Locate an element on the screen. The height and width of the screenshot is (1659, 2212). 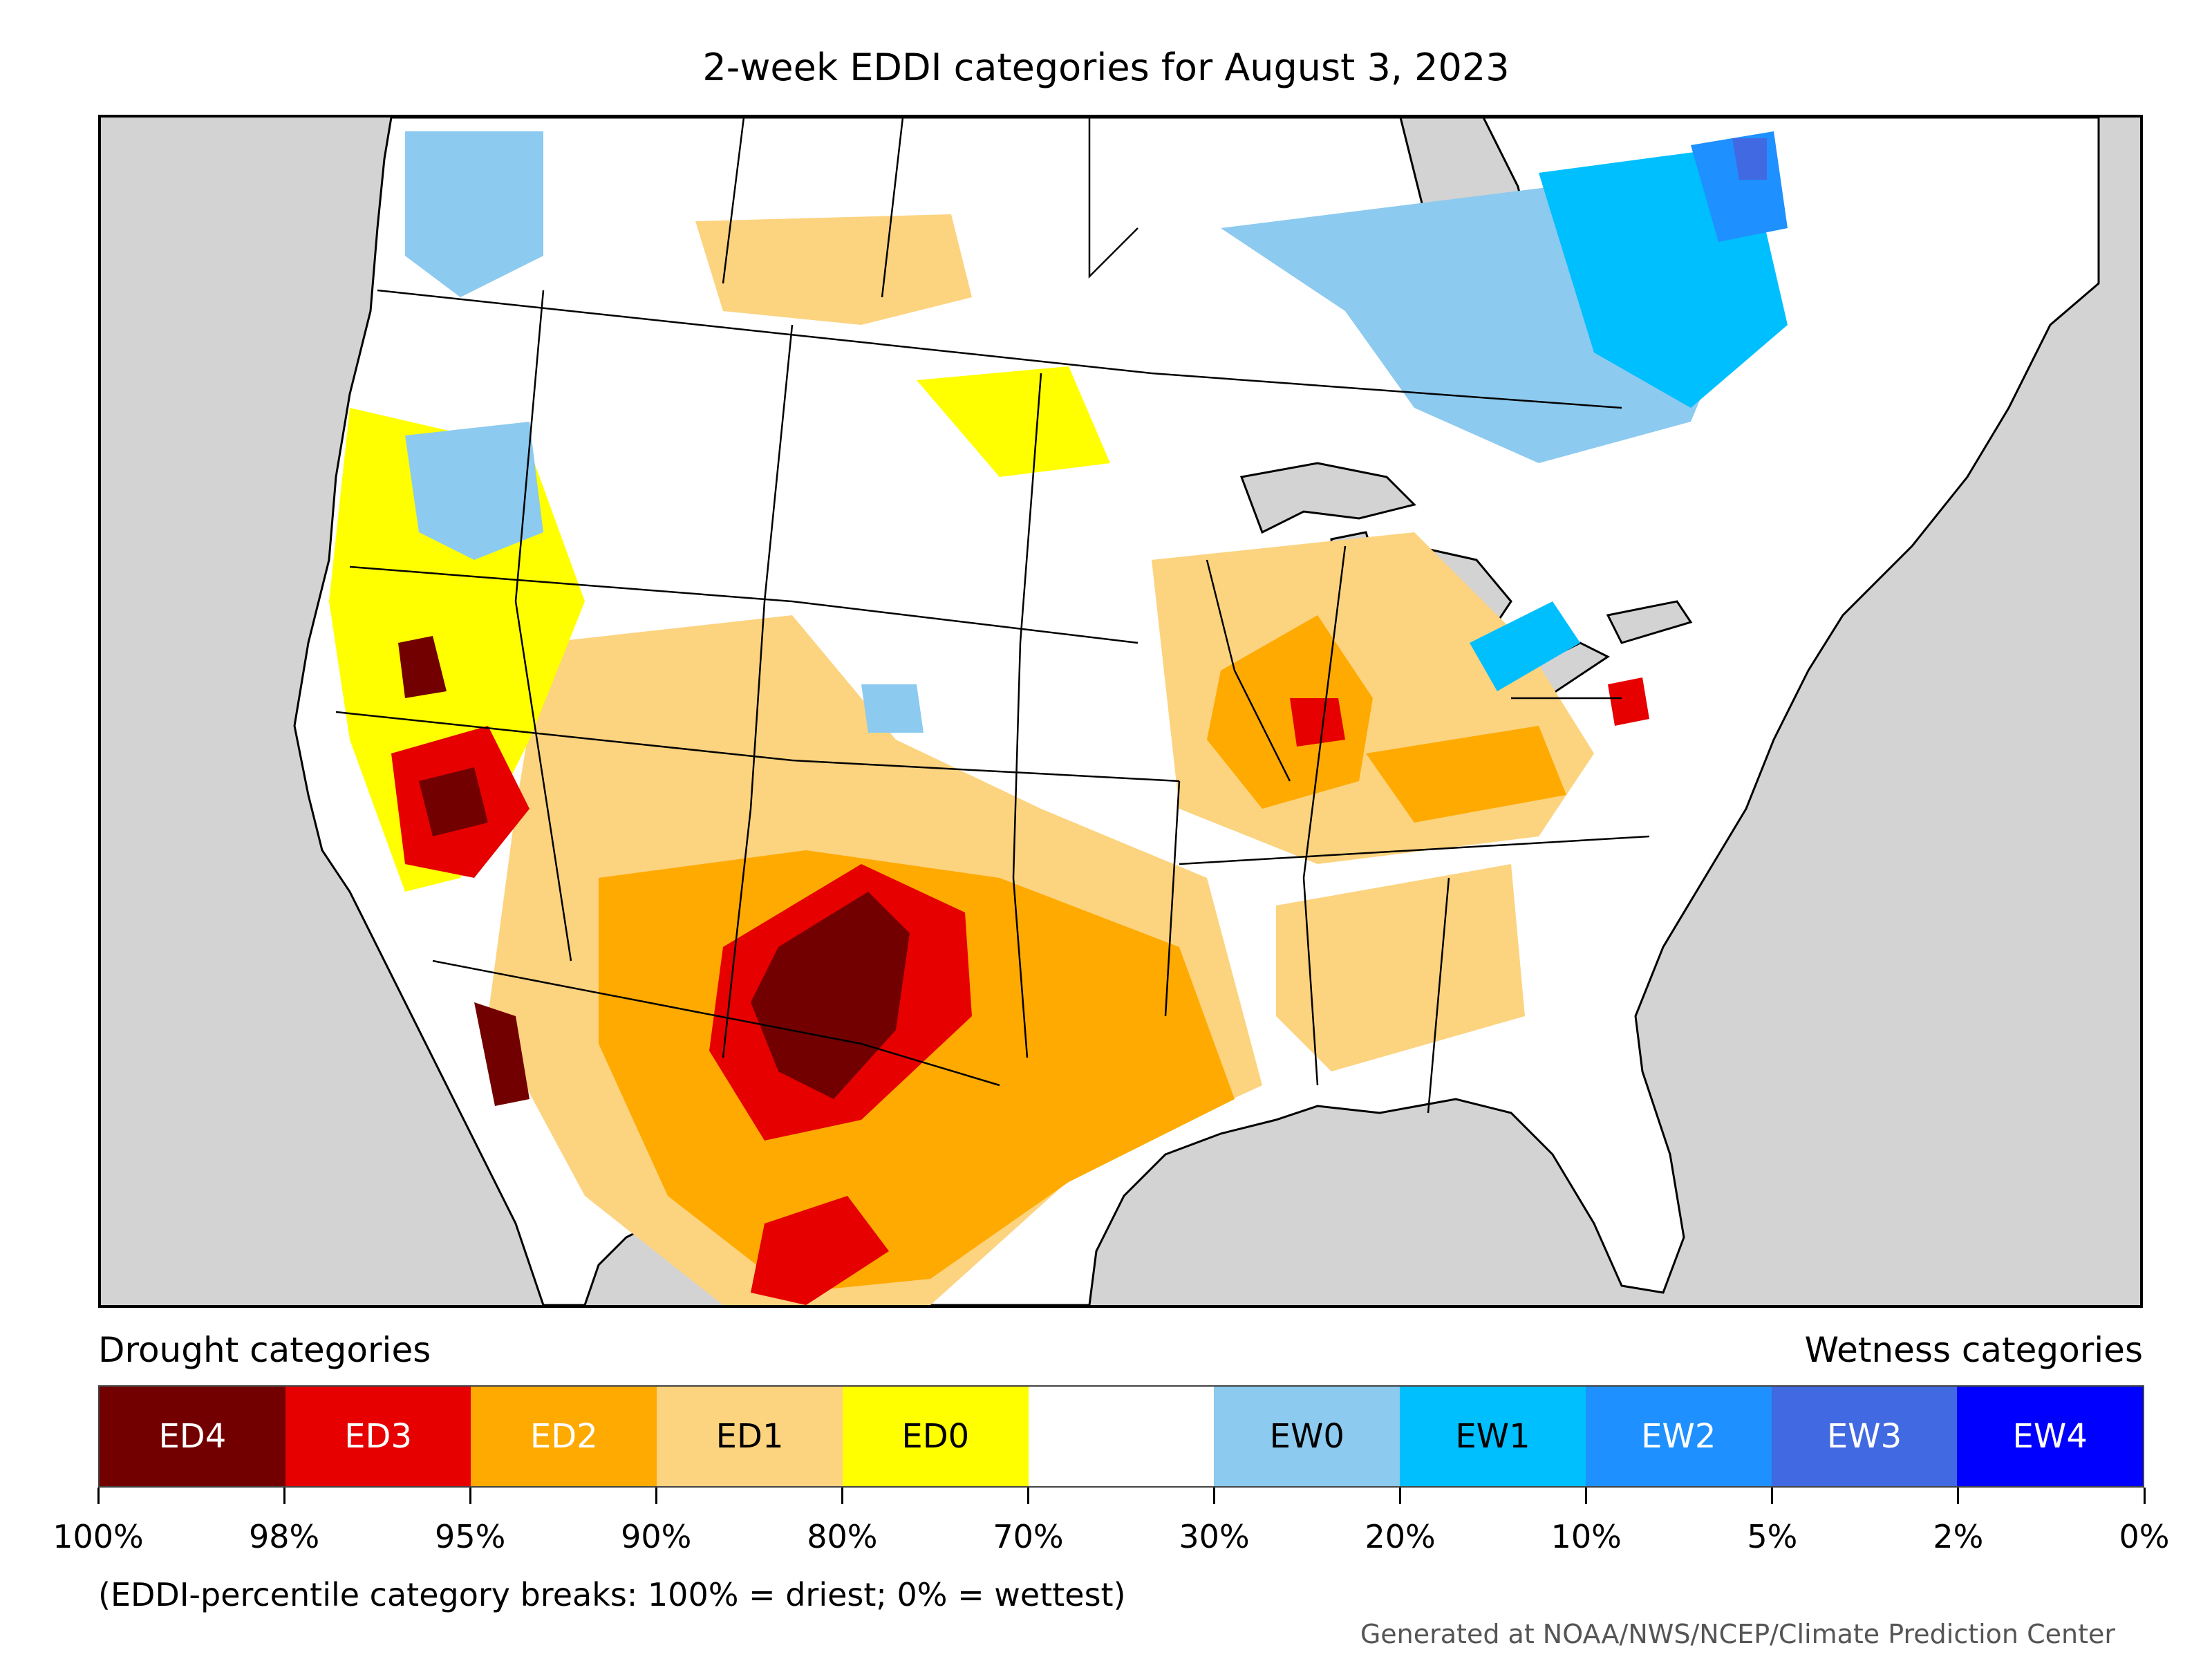
category-colorbar: ED4 ED3 ED2 ED1 ED0 EW0 EW1 EW2 EW3 EW4 is located at coordinates (1121, 1436).